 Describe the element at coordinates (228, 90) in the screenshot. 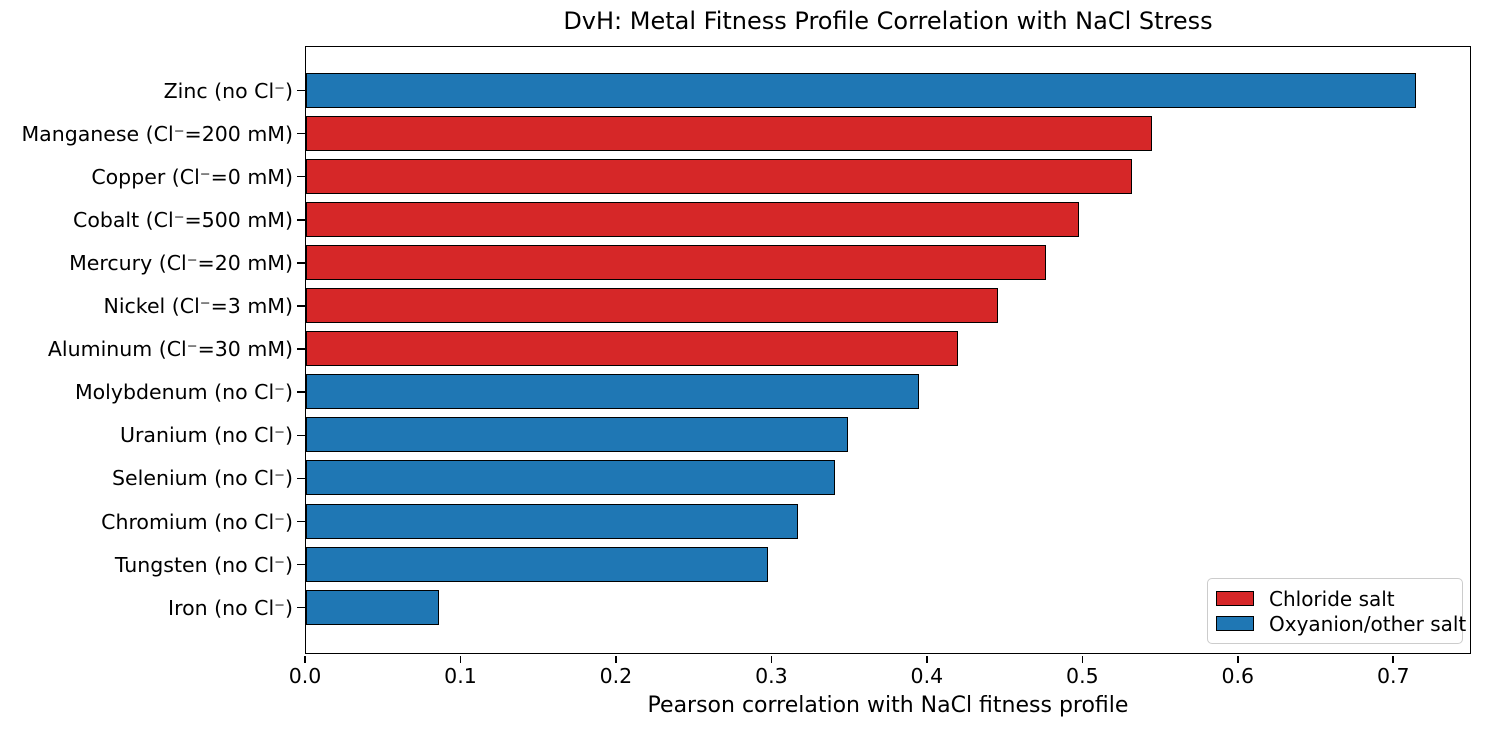

I see `y-tick-label: Zinc (no Cl⁻)` at that location.